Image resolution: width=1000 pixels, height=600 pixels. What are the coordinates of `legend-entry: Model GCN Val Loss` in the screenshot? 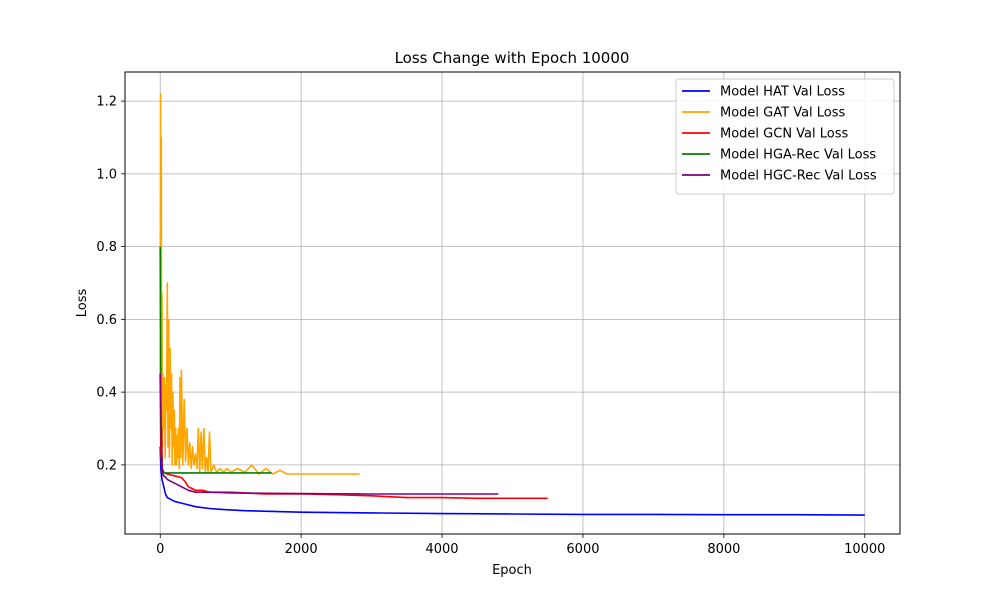 It's located at (784, 134).